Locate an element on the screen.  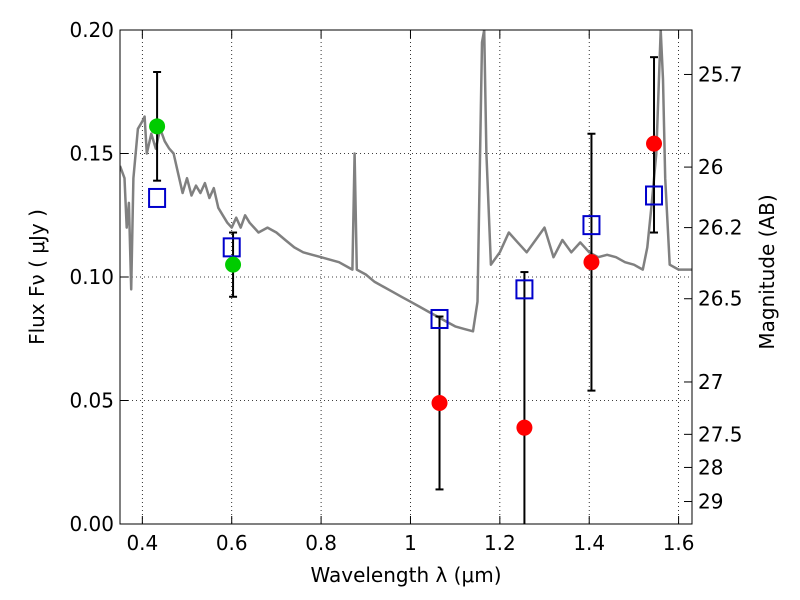
y2-tick-label: 27 is located at coordinates (710, 382).